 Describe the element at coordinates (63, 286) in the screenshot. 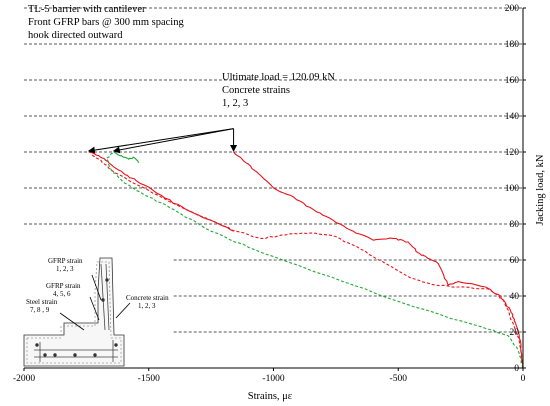

I see `inset-gfrp-strain-456: GFRP strain` at that location.